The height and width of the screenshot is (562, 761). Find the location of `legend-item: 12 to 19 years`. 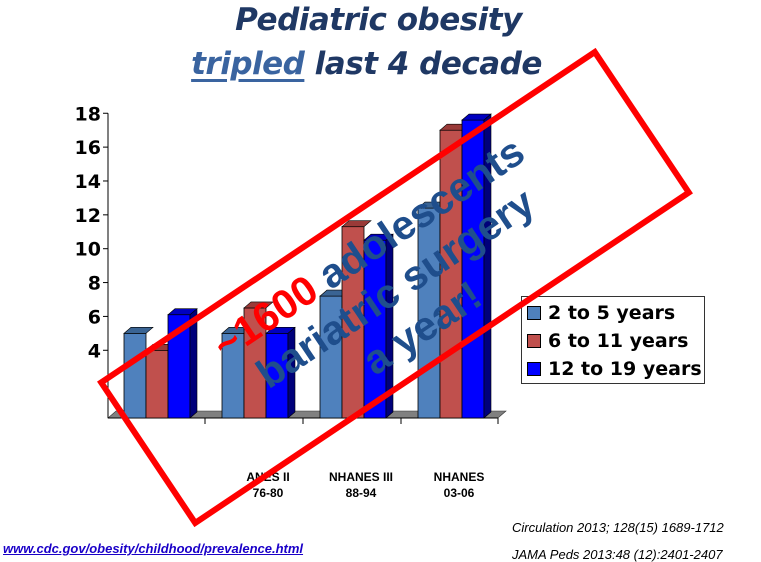

legend-item: 12 to 19 years is located at coordinates (613, 369).